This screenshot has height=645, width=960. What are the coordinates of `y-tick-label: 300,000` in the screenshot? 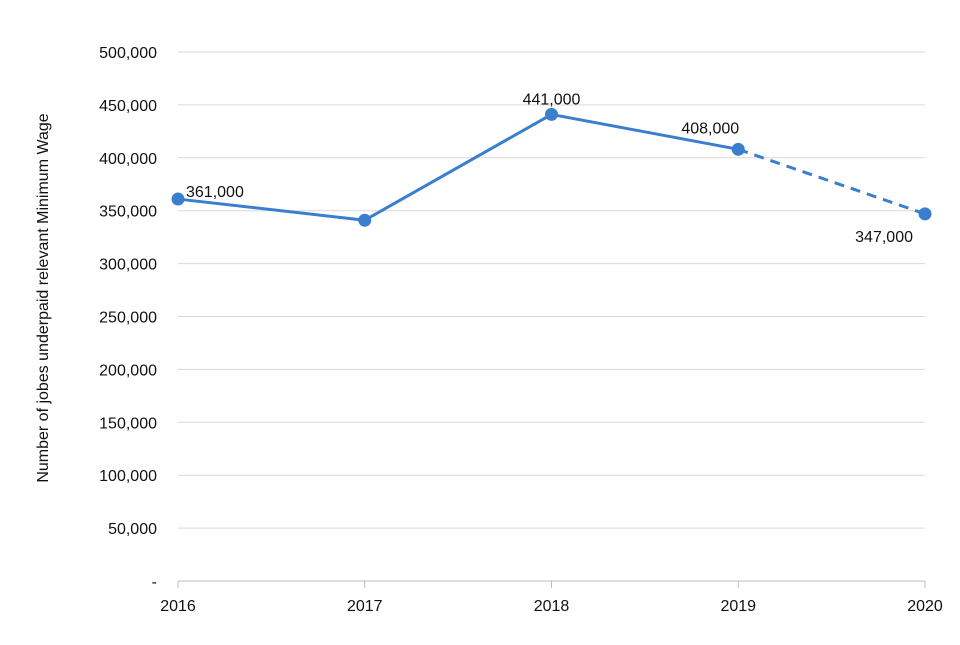 It's located at (128, 265).